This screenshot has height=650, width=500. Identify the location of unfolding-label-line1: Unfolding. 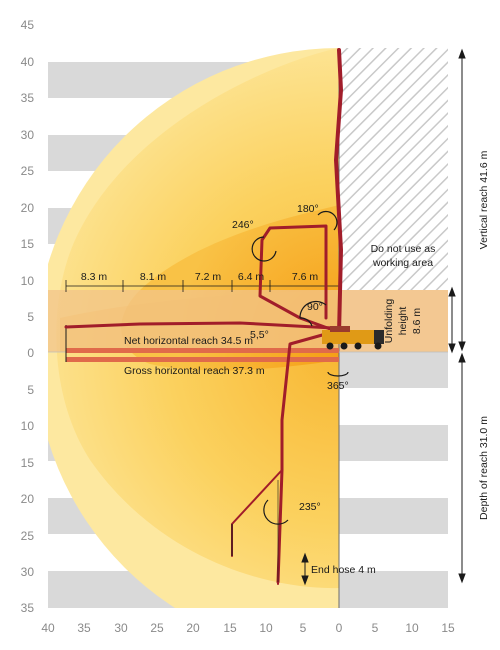
(389, 321).